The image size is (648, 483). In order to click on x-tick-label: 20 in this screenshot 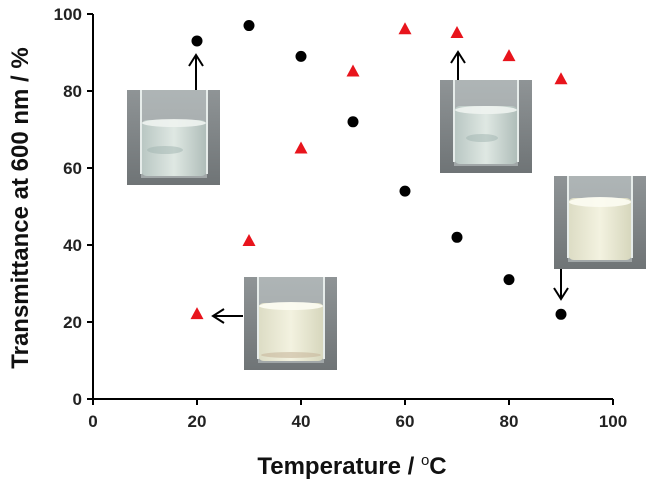, I will do `click(197, 421)`.